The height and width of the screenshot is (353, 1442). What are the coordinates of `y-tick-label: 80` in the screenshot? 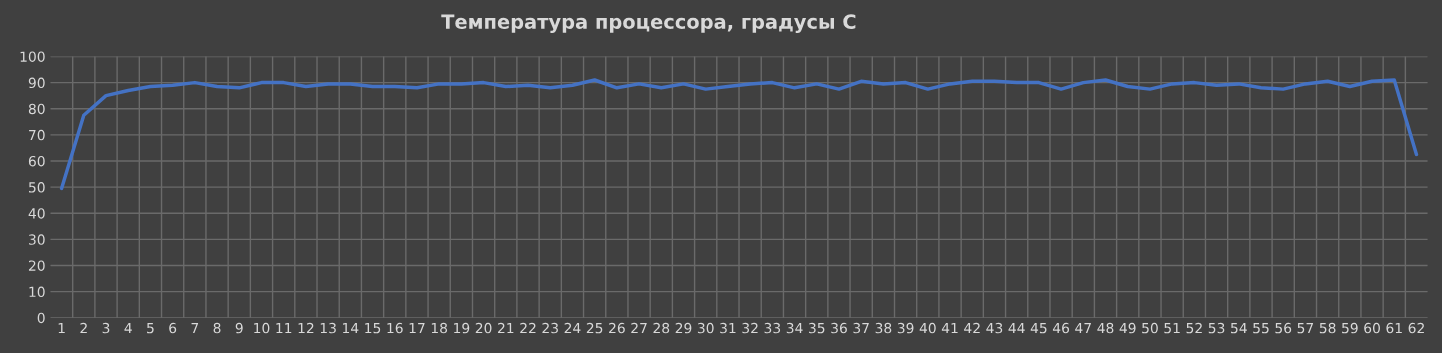 It's located at (36, 109).